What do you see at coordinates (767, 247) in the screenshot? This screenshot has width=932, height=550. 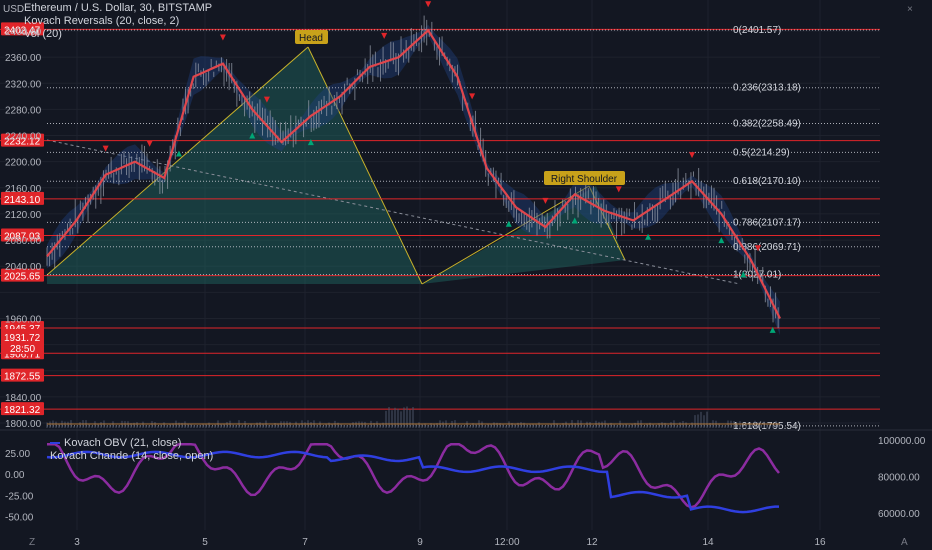 I see `fib-label: 0.886(2069.71)` at bounding box center [767, 247].